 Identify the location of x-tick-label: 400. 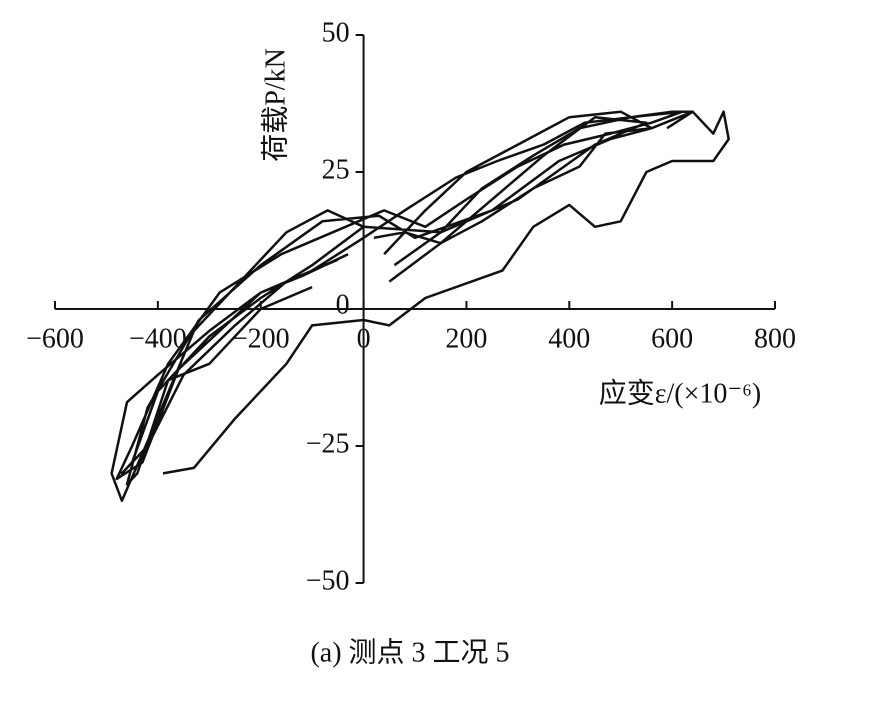
(569, 338).